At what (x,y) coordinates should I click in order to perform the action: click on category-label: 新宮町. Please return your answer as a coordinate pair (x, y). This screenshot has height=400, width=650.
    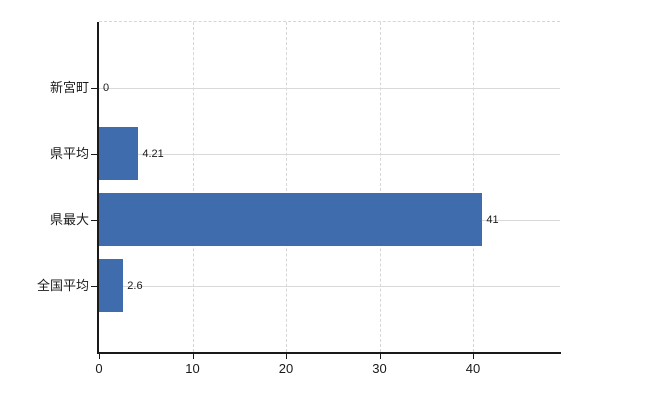
    Looking at the image, I should click on (69, 87).